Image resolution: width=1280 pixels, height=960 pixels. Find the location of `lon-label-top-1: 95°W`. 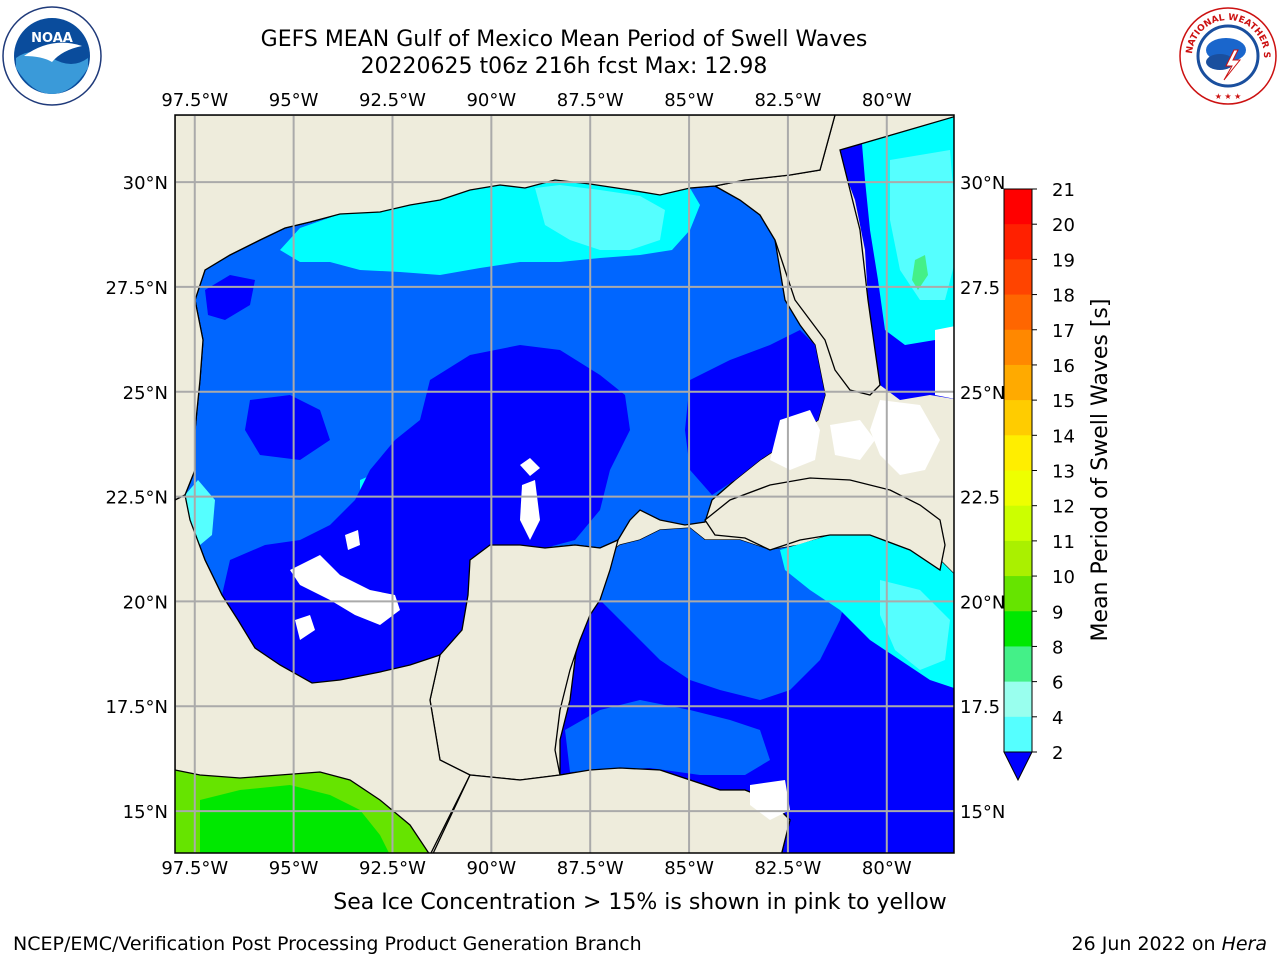

lon-label-top-1: 95°W is located at coordinates (294, 100).